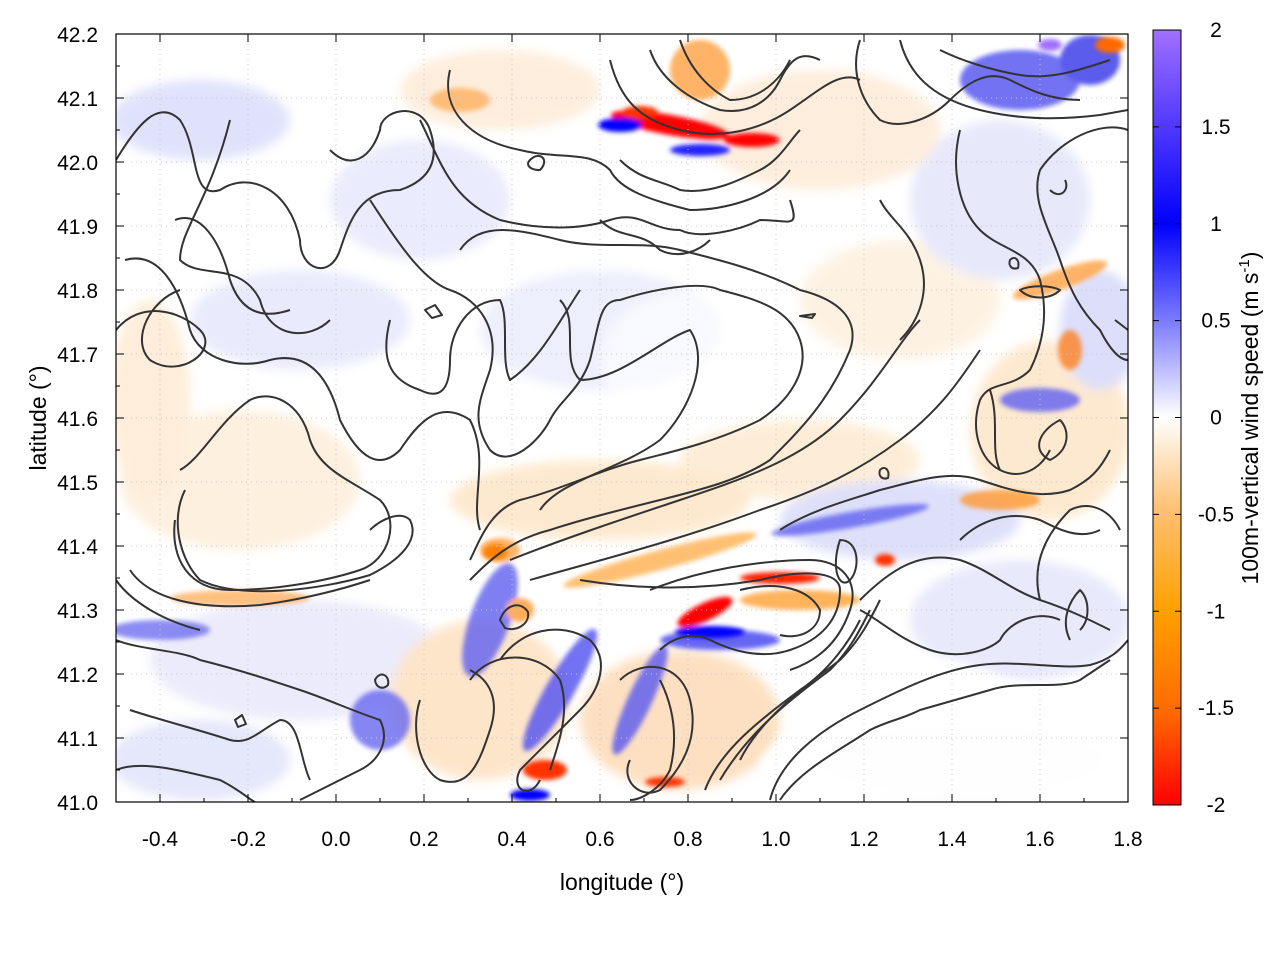 This screenshot has height=960, width=1280. I want to click on y-tick-label: 41.9, so click(77, 227).